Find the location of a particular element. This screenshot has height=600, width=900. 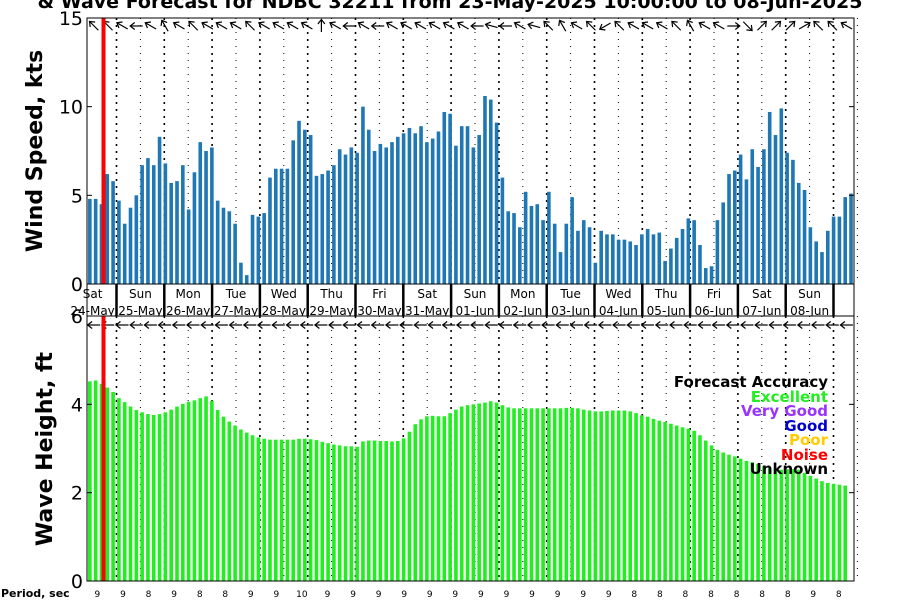

day-date-label: 24-May is located at coordinates (92, 311).